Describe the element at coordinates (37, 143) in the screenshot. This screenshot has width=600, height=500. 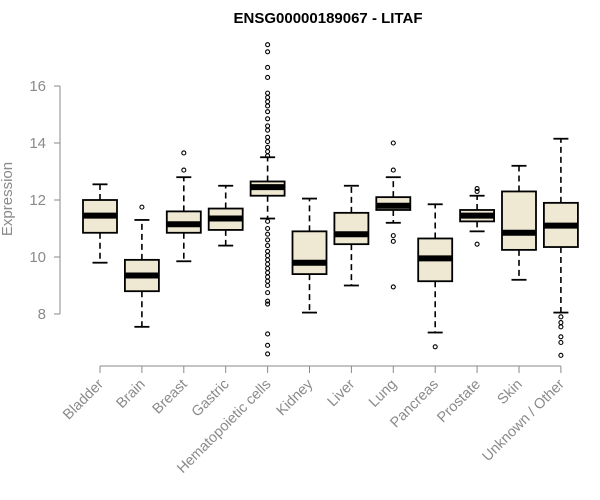
I see `y-tick-label: 14` at that location.